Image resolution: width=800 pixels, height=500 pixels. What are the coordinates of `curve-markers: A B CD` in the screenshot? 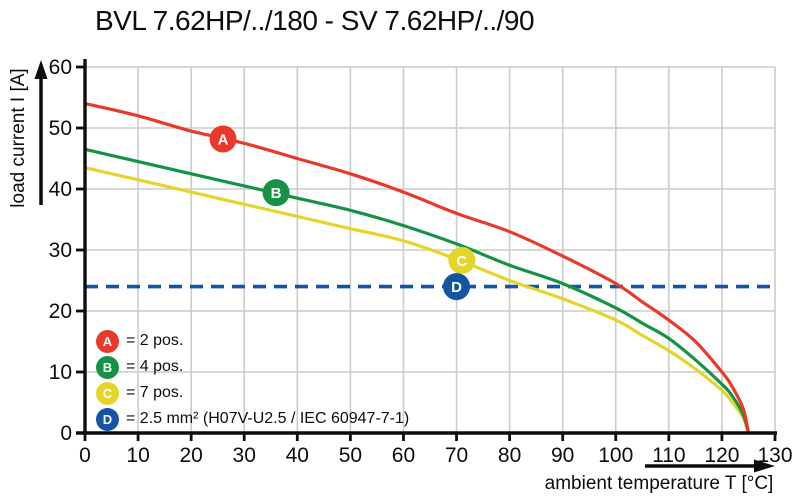 It's located at (342, 213).